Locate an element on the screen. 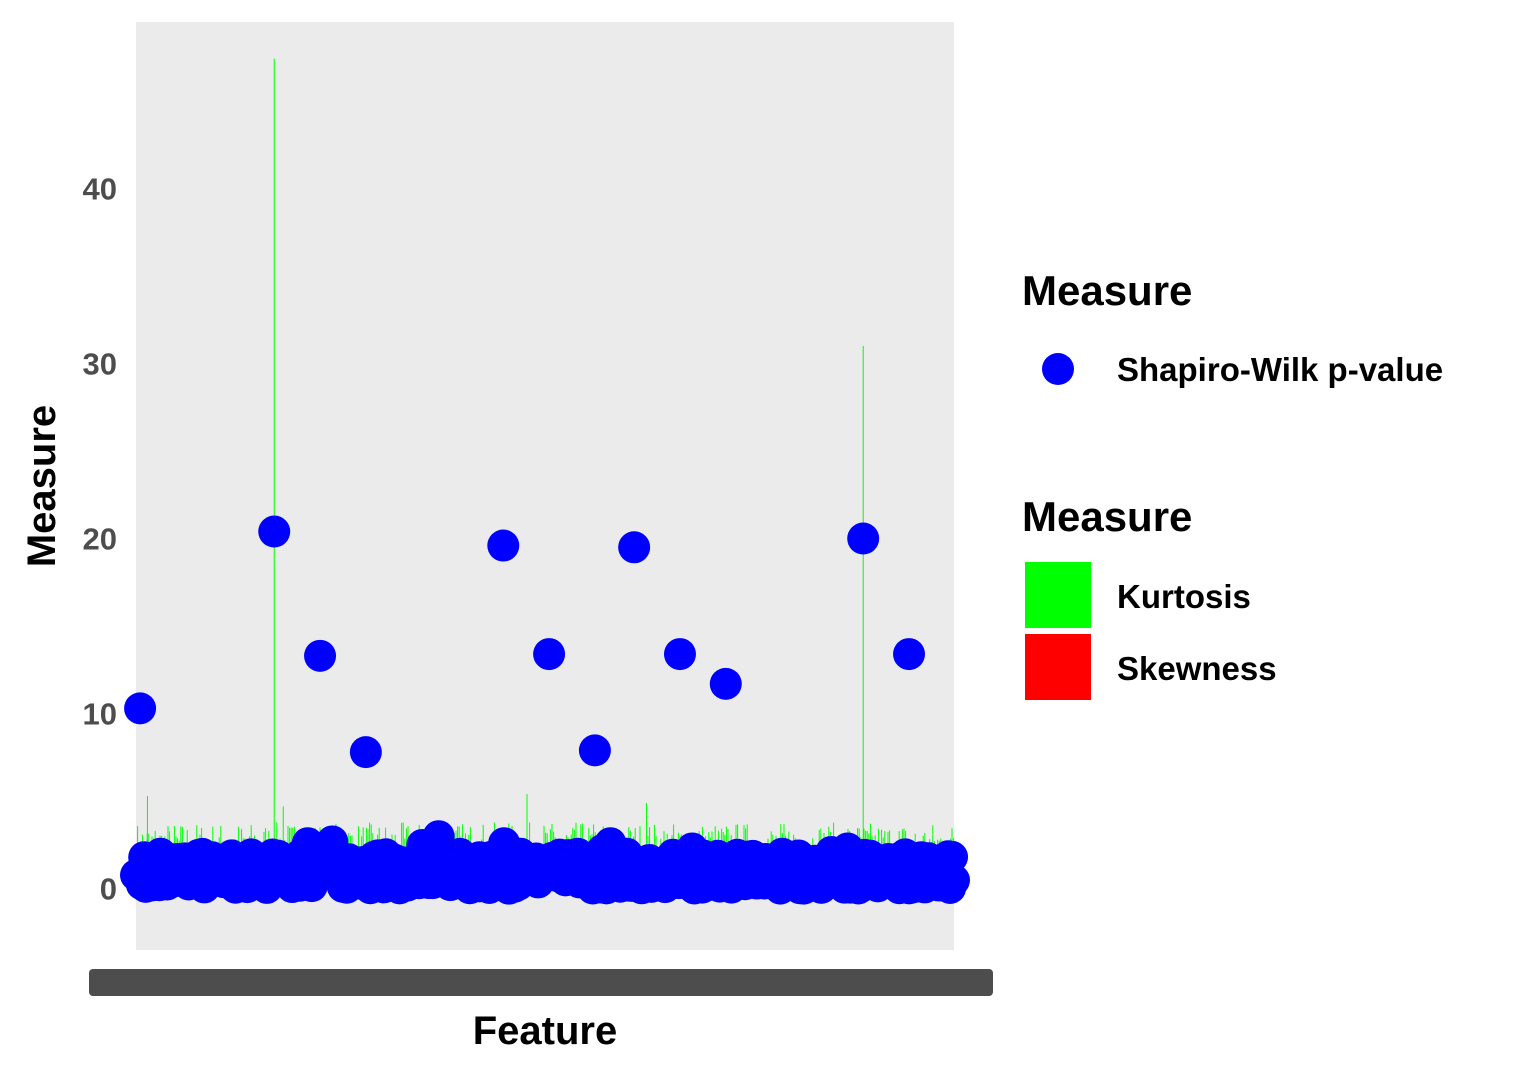 Image resolution: width=1525 pixels, height=1078 pixels. legend-label-skewness: Skewness is located at coordinates (1197, 668).